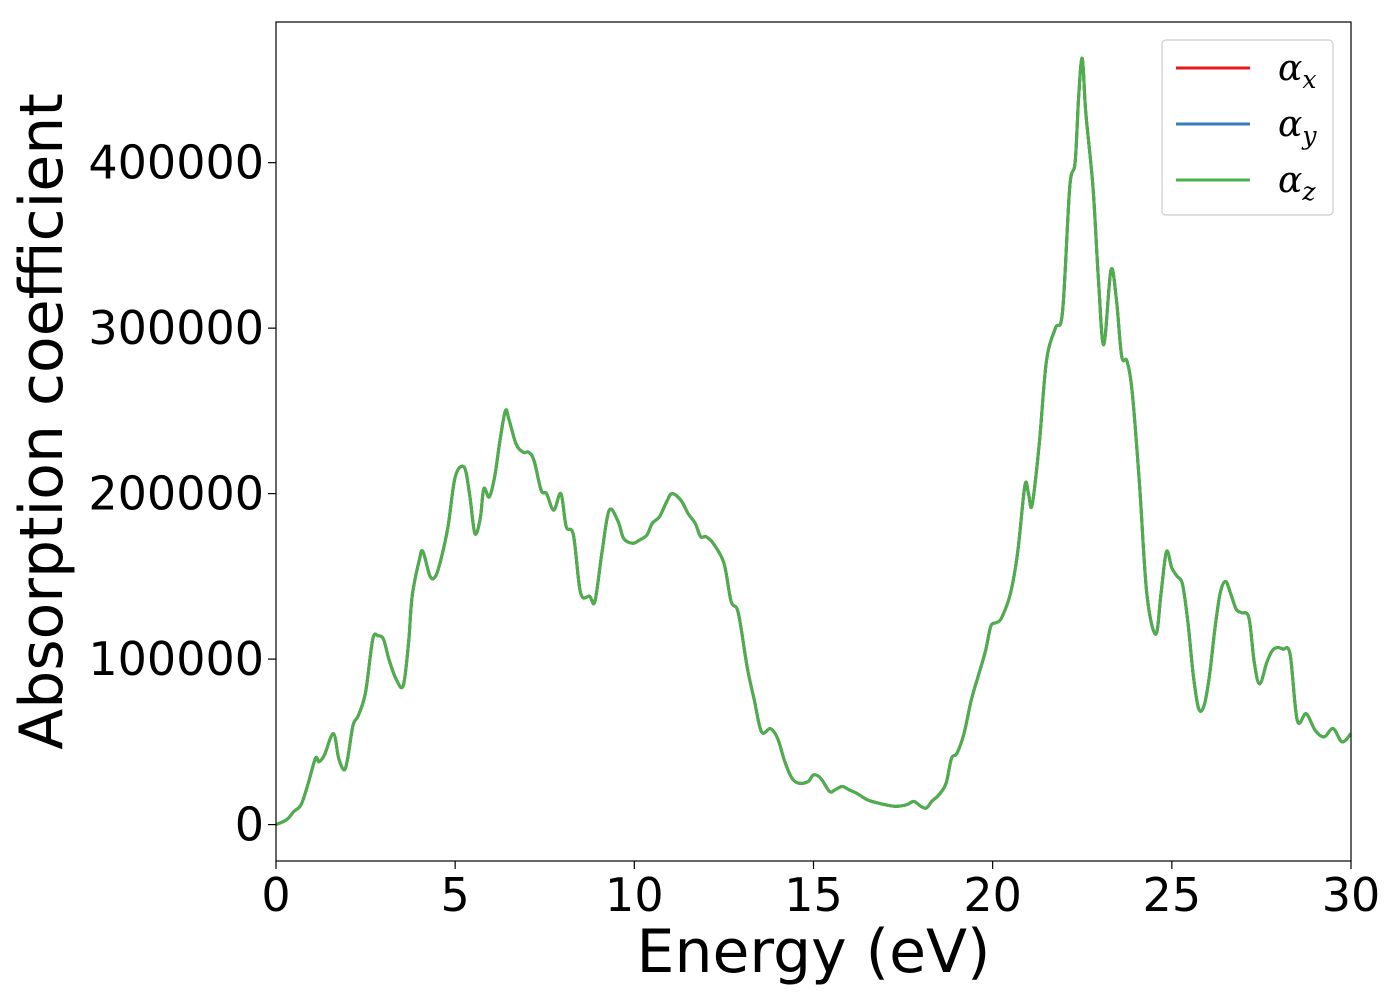 This screenshot has height=1000, width=1400. Describe the element at coordinates (634, 895) in the screenshot. I see `x-tick-label: 10` at that location.